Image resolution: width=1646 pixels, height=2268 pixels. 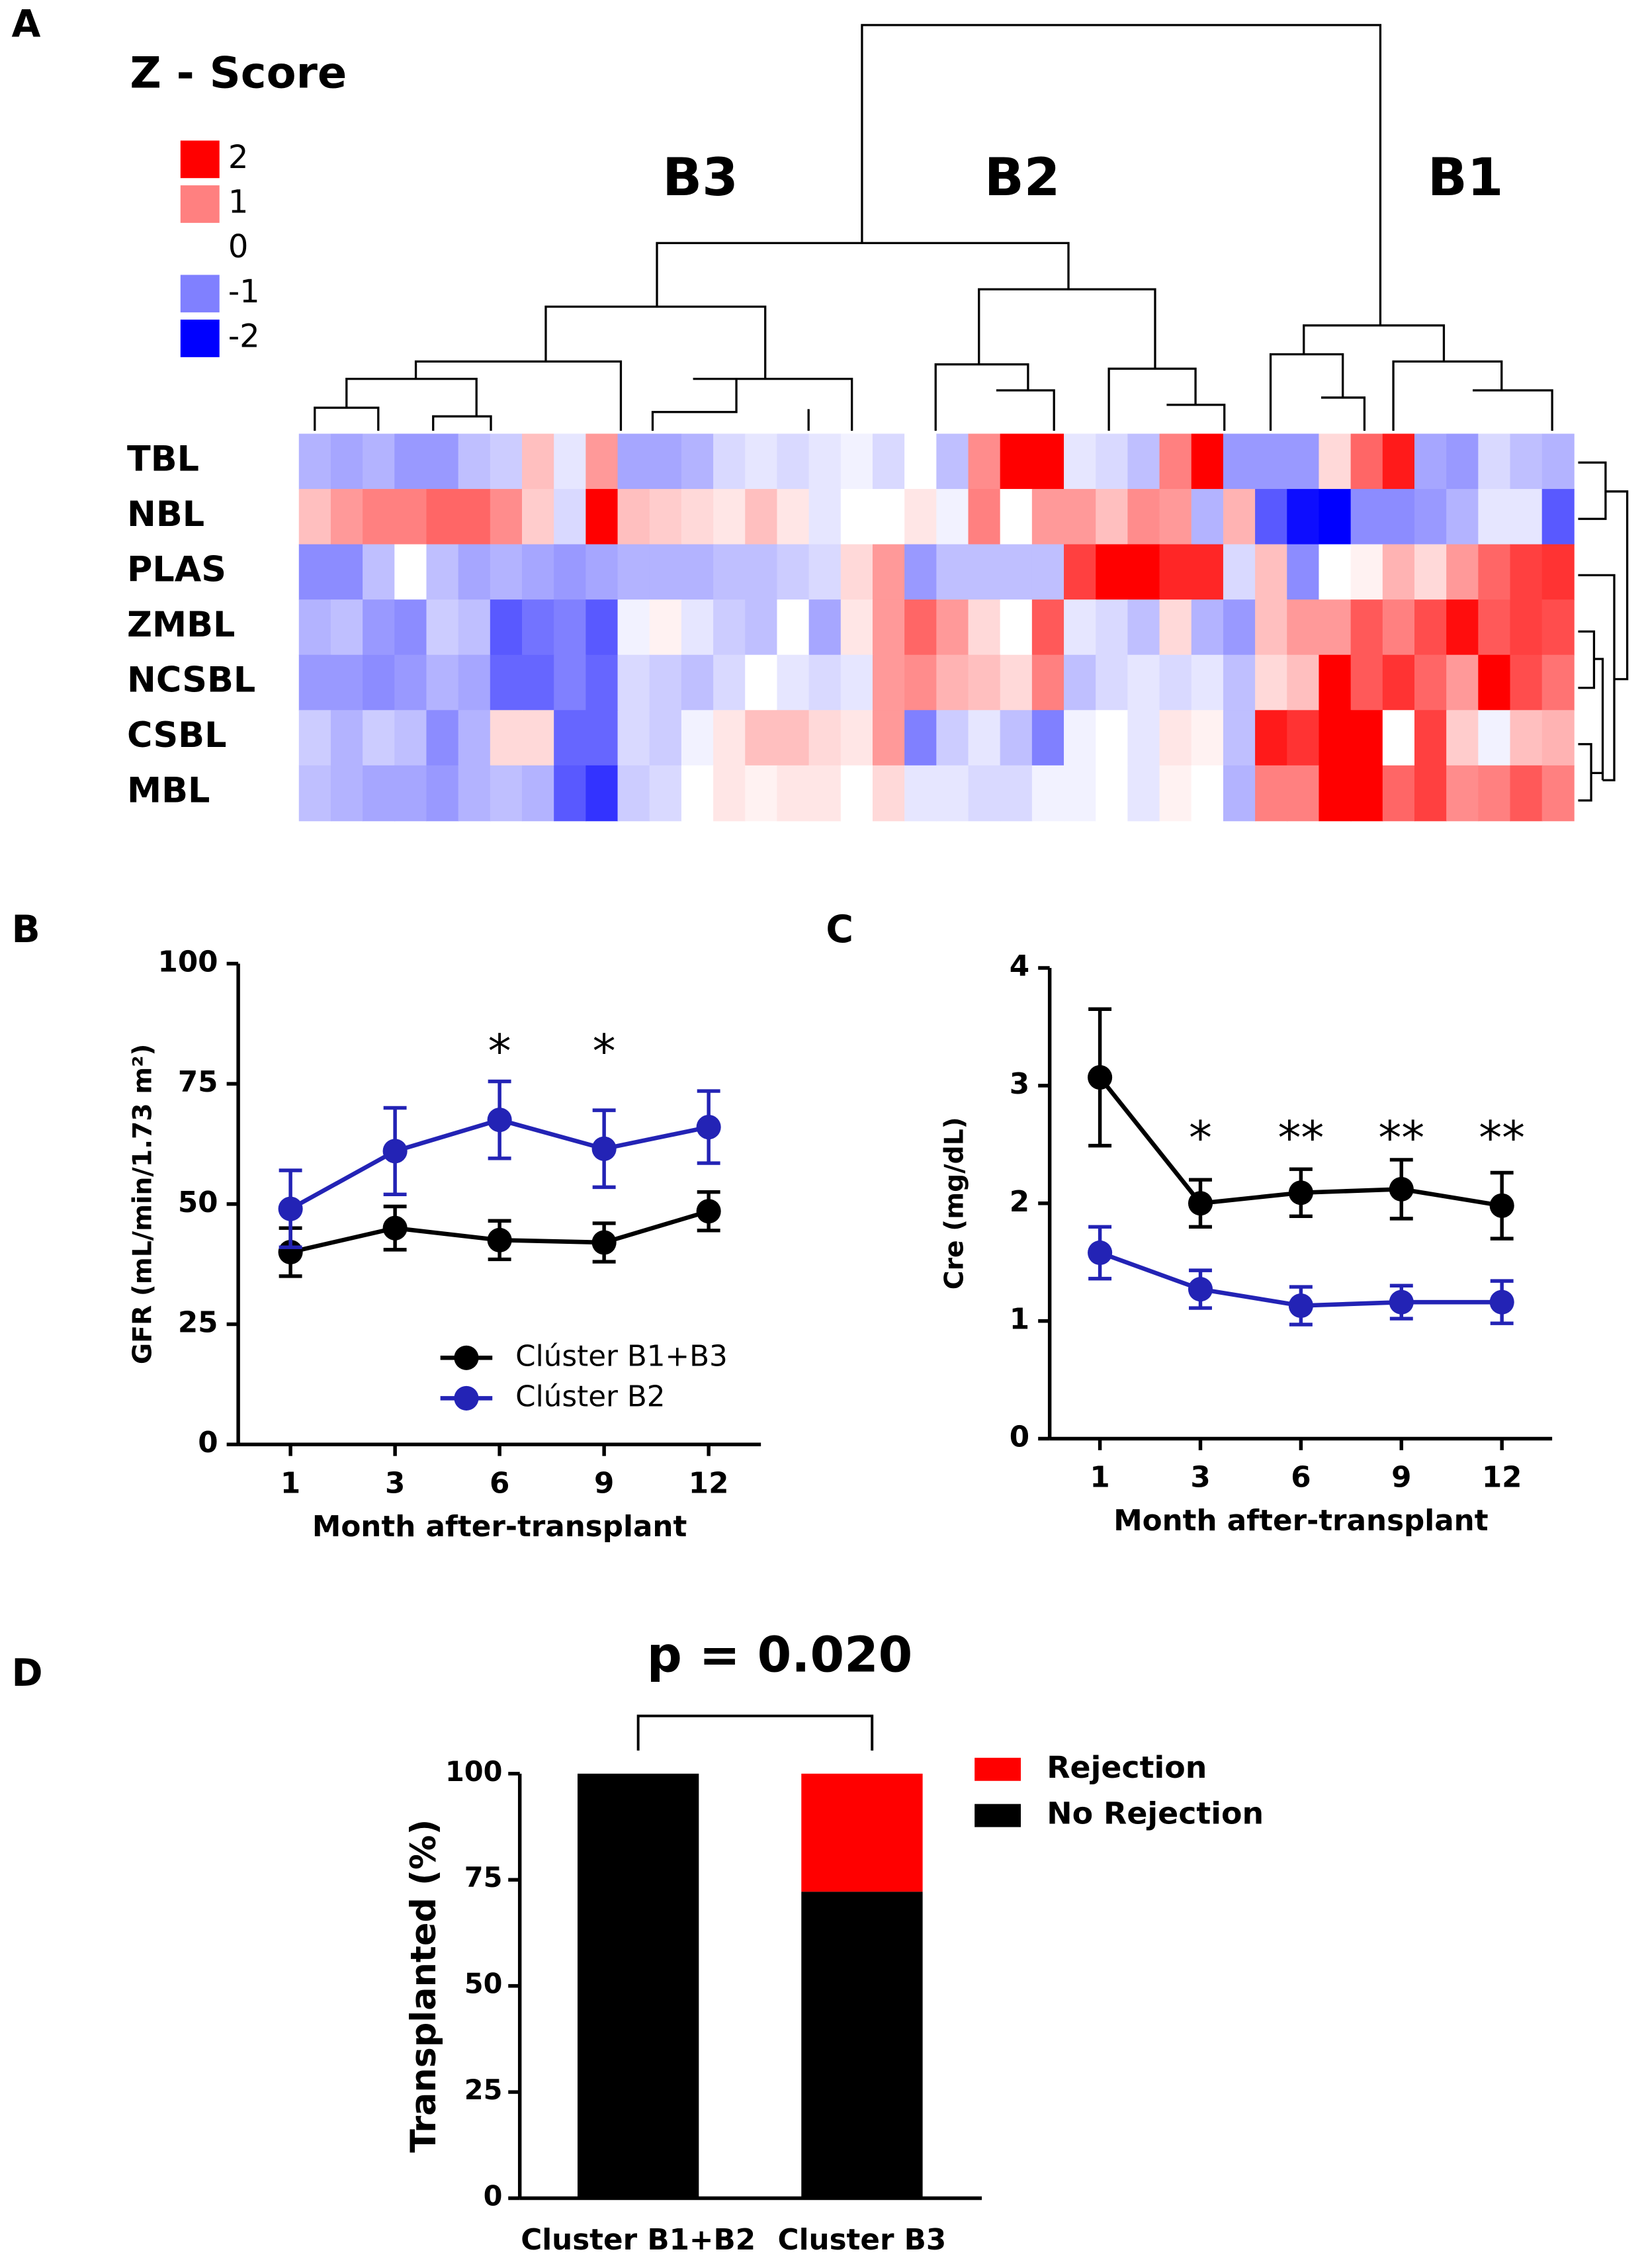 I want to click on x-tick-label: 1, so click(x=290, y=1483).